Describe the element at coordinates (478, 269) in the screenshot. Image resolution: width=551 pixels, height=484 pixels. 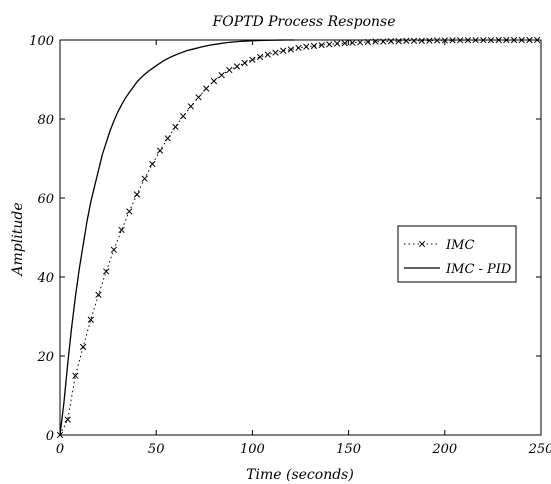
I see `legend-label: IMC - PID` at that location.